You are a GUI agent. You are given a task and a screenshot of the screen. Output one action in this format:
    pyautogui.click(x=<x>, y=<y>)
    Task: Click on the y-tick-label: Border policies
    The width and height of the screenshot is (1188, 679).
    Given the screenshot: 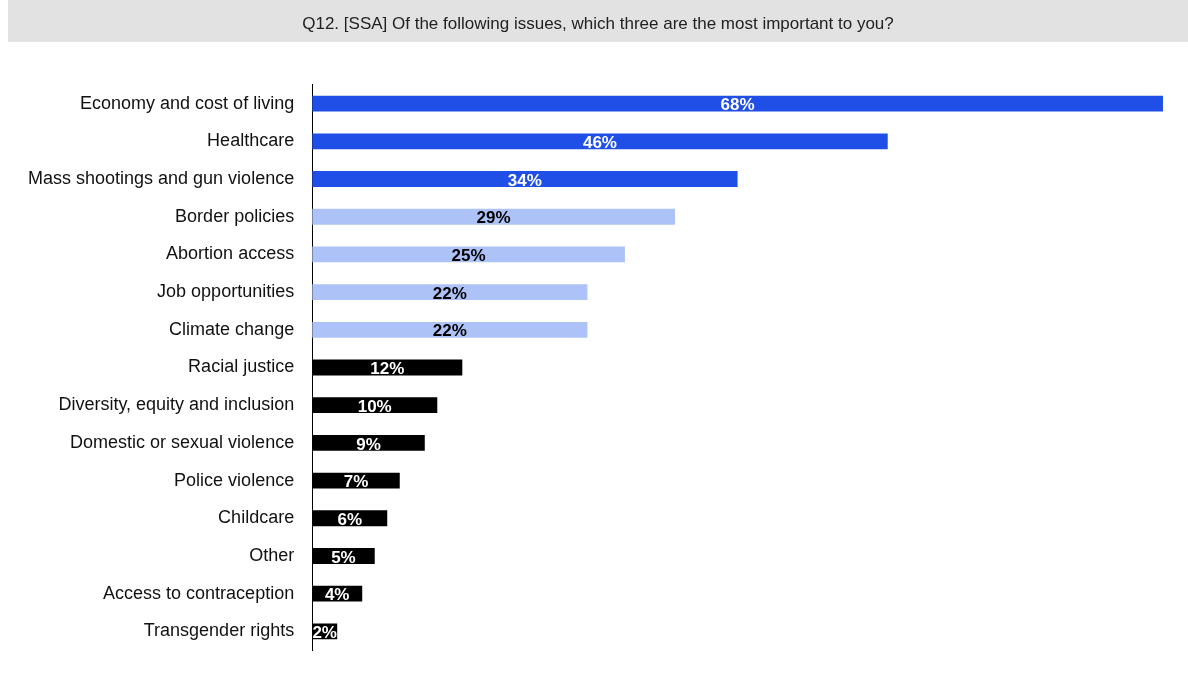 What is the action you would take?
    pyautogui.click(x=235, y=215)
    